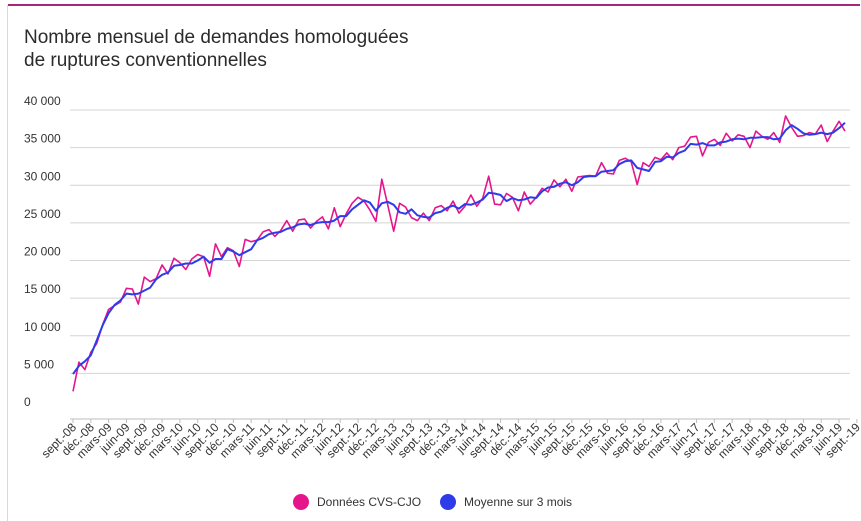 Image resolution: width=861 pixels, height=521 pixels. What do you see at coordinates (518, 502) in the screenshot?
I see `legend-label-moyenne: Moyenne sur 3 mois` at bounding box center [518, 502].